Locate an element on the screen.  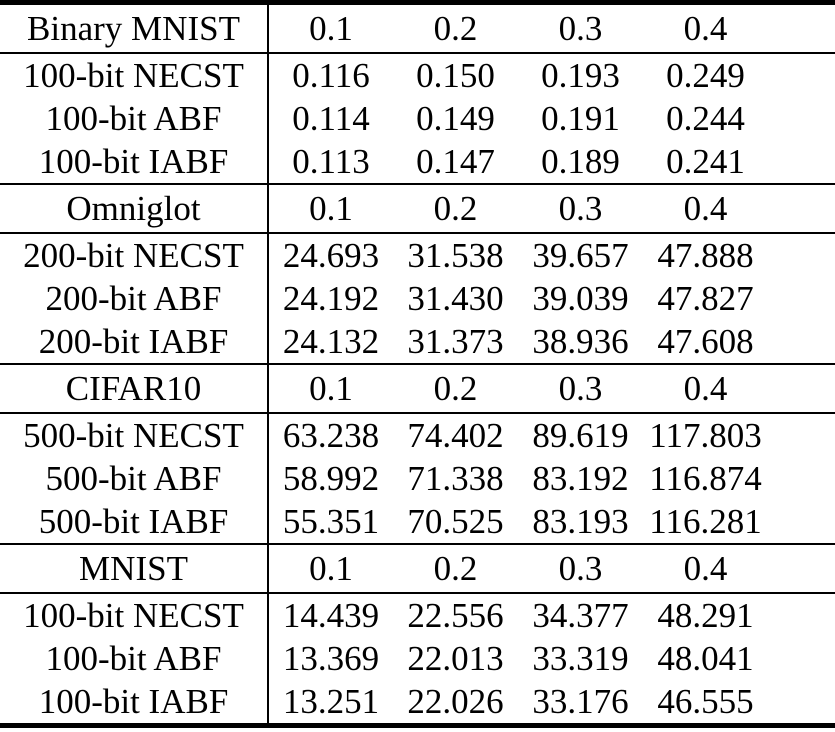
value-cell: 0.116 is located at coordinates (330, 75).